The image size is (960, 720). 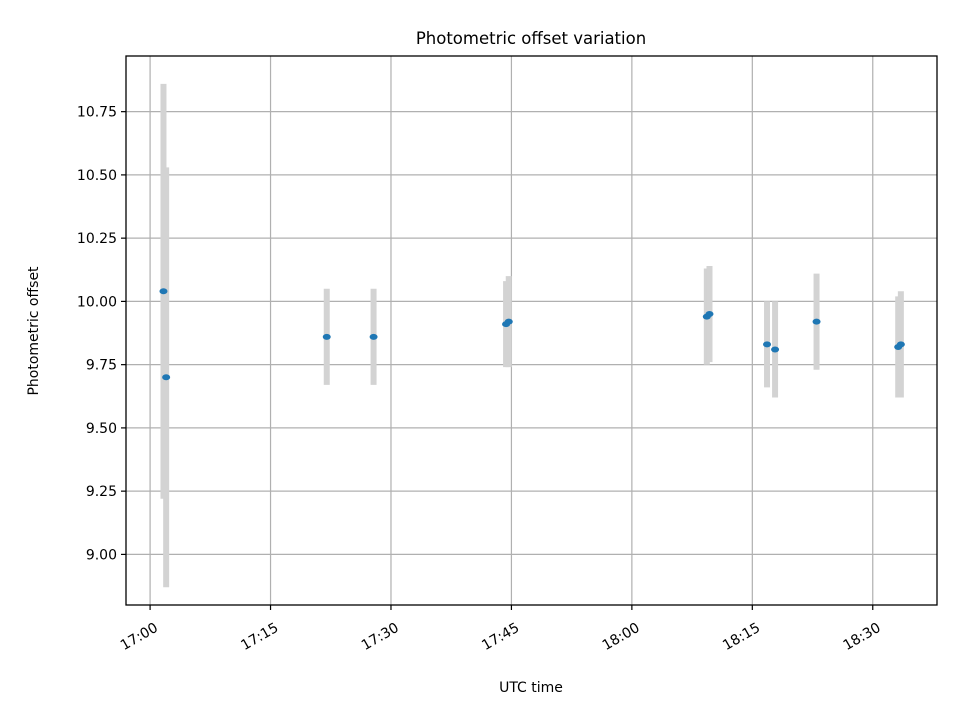 What do you see at coordinates (531, 688) in the screenshot?
I see `x-axis-label: UTC time` at bounding box center [531, 688].